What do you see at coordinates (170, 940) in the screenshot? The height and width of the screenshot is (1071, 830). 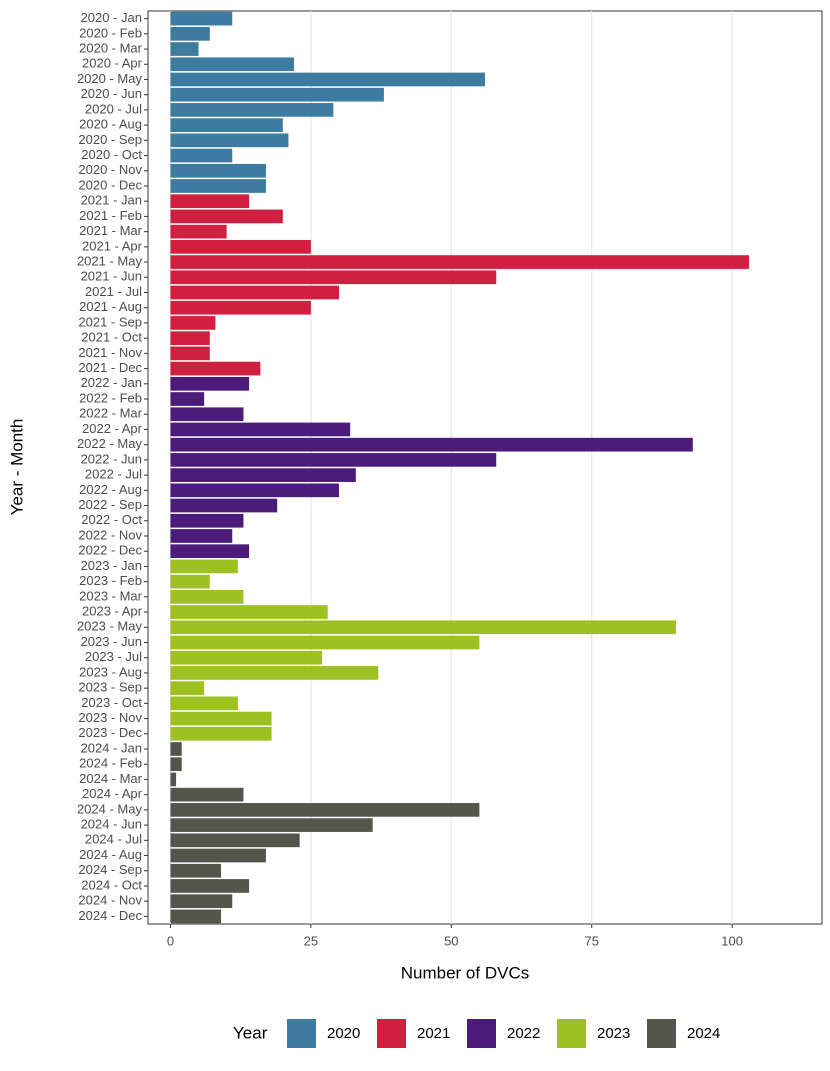 I see `x-tick-label: 0` at bounding box center [170, 940].